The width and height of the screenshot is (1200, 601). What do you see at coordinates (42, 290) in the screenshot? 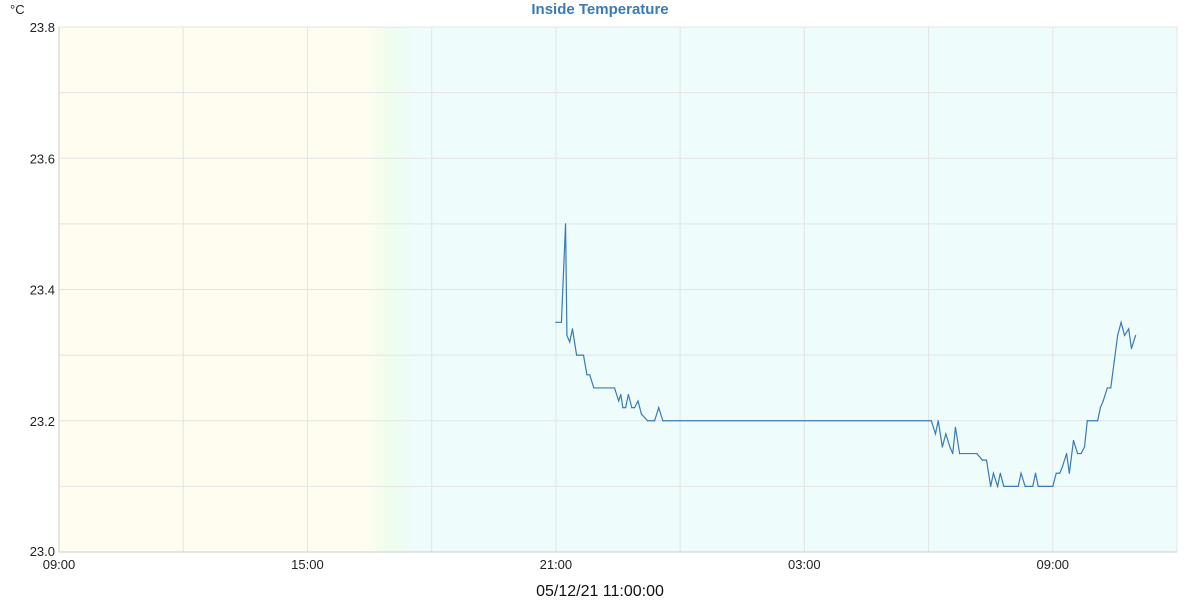
I see `y-tick-label: 23.4` at bounding box center [42, 290].